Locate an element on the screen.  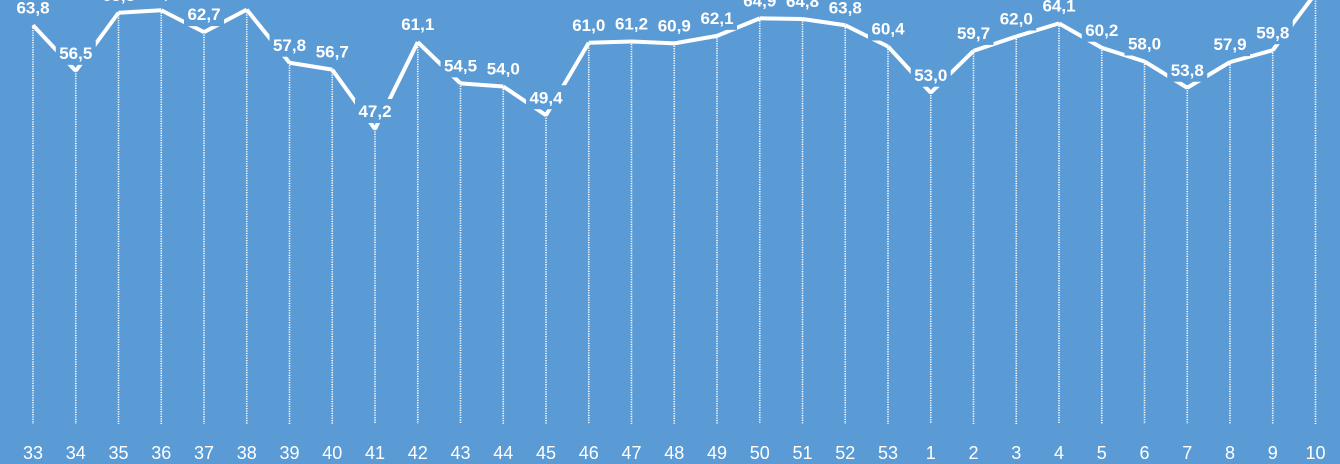
x-tick-label-41: 41 is located at coordinates (375, 453).